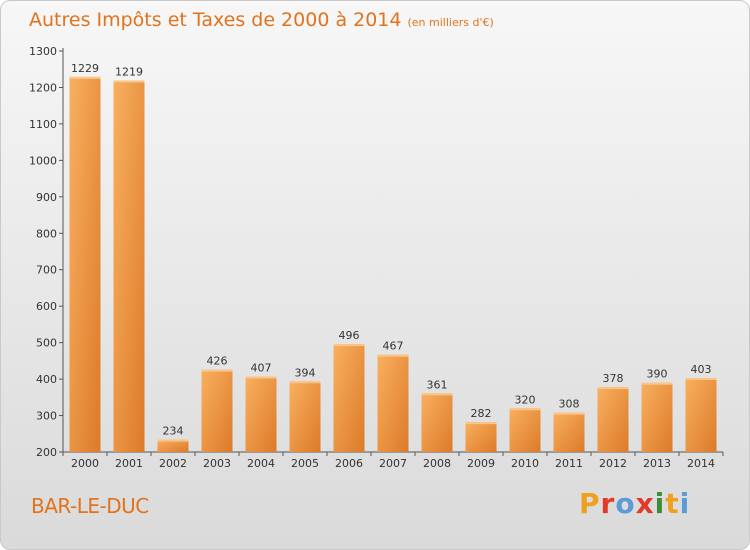 The image size is (750, 550). I want to click on bar-2008, so click(437, 422).